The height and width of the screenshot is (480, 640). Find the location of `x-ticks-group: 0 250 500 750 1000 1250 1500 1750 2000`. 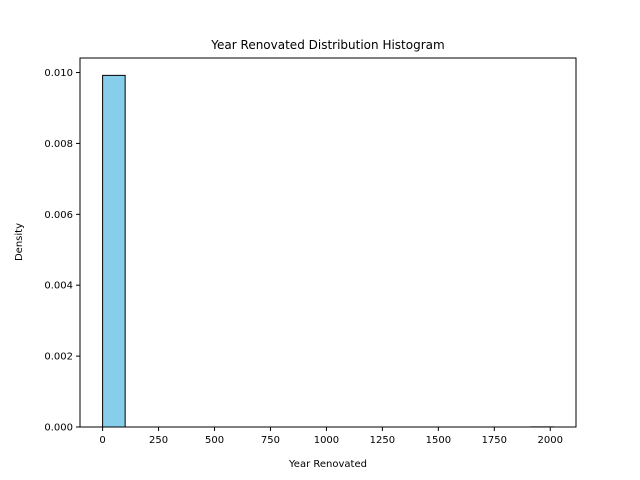

x-ticks-group: 0 250 500 750 1000 1250 1500 1750 2000 is located at coordinates (331, 436).